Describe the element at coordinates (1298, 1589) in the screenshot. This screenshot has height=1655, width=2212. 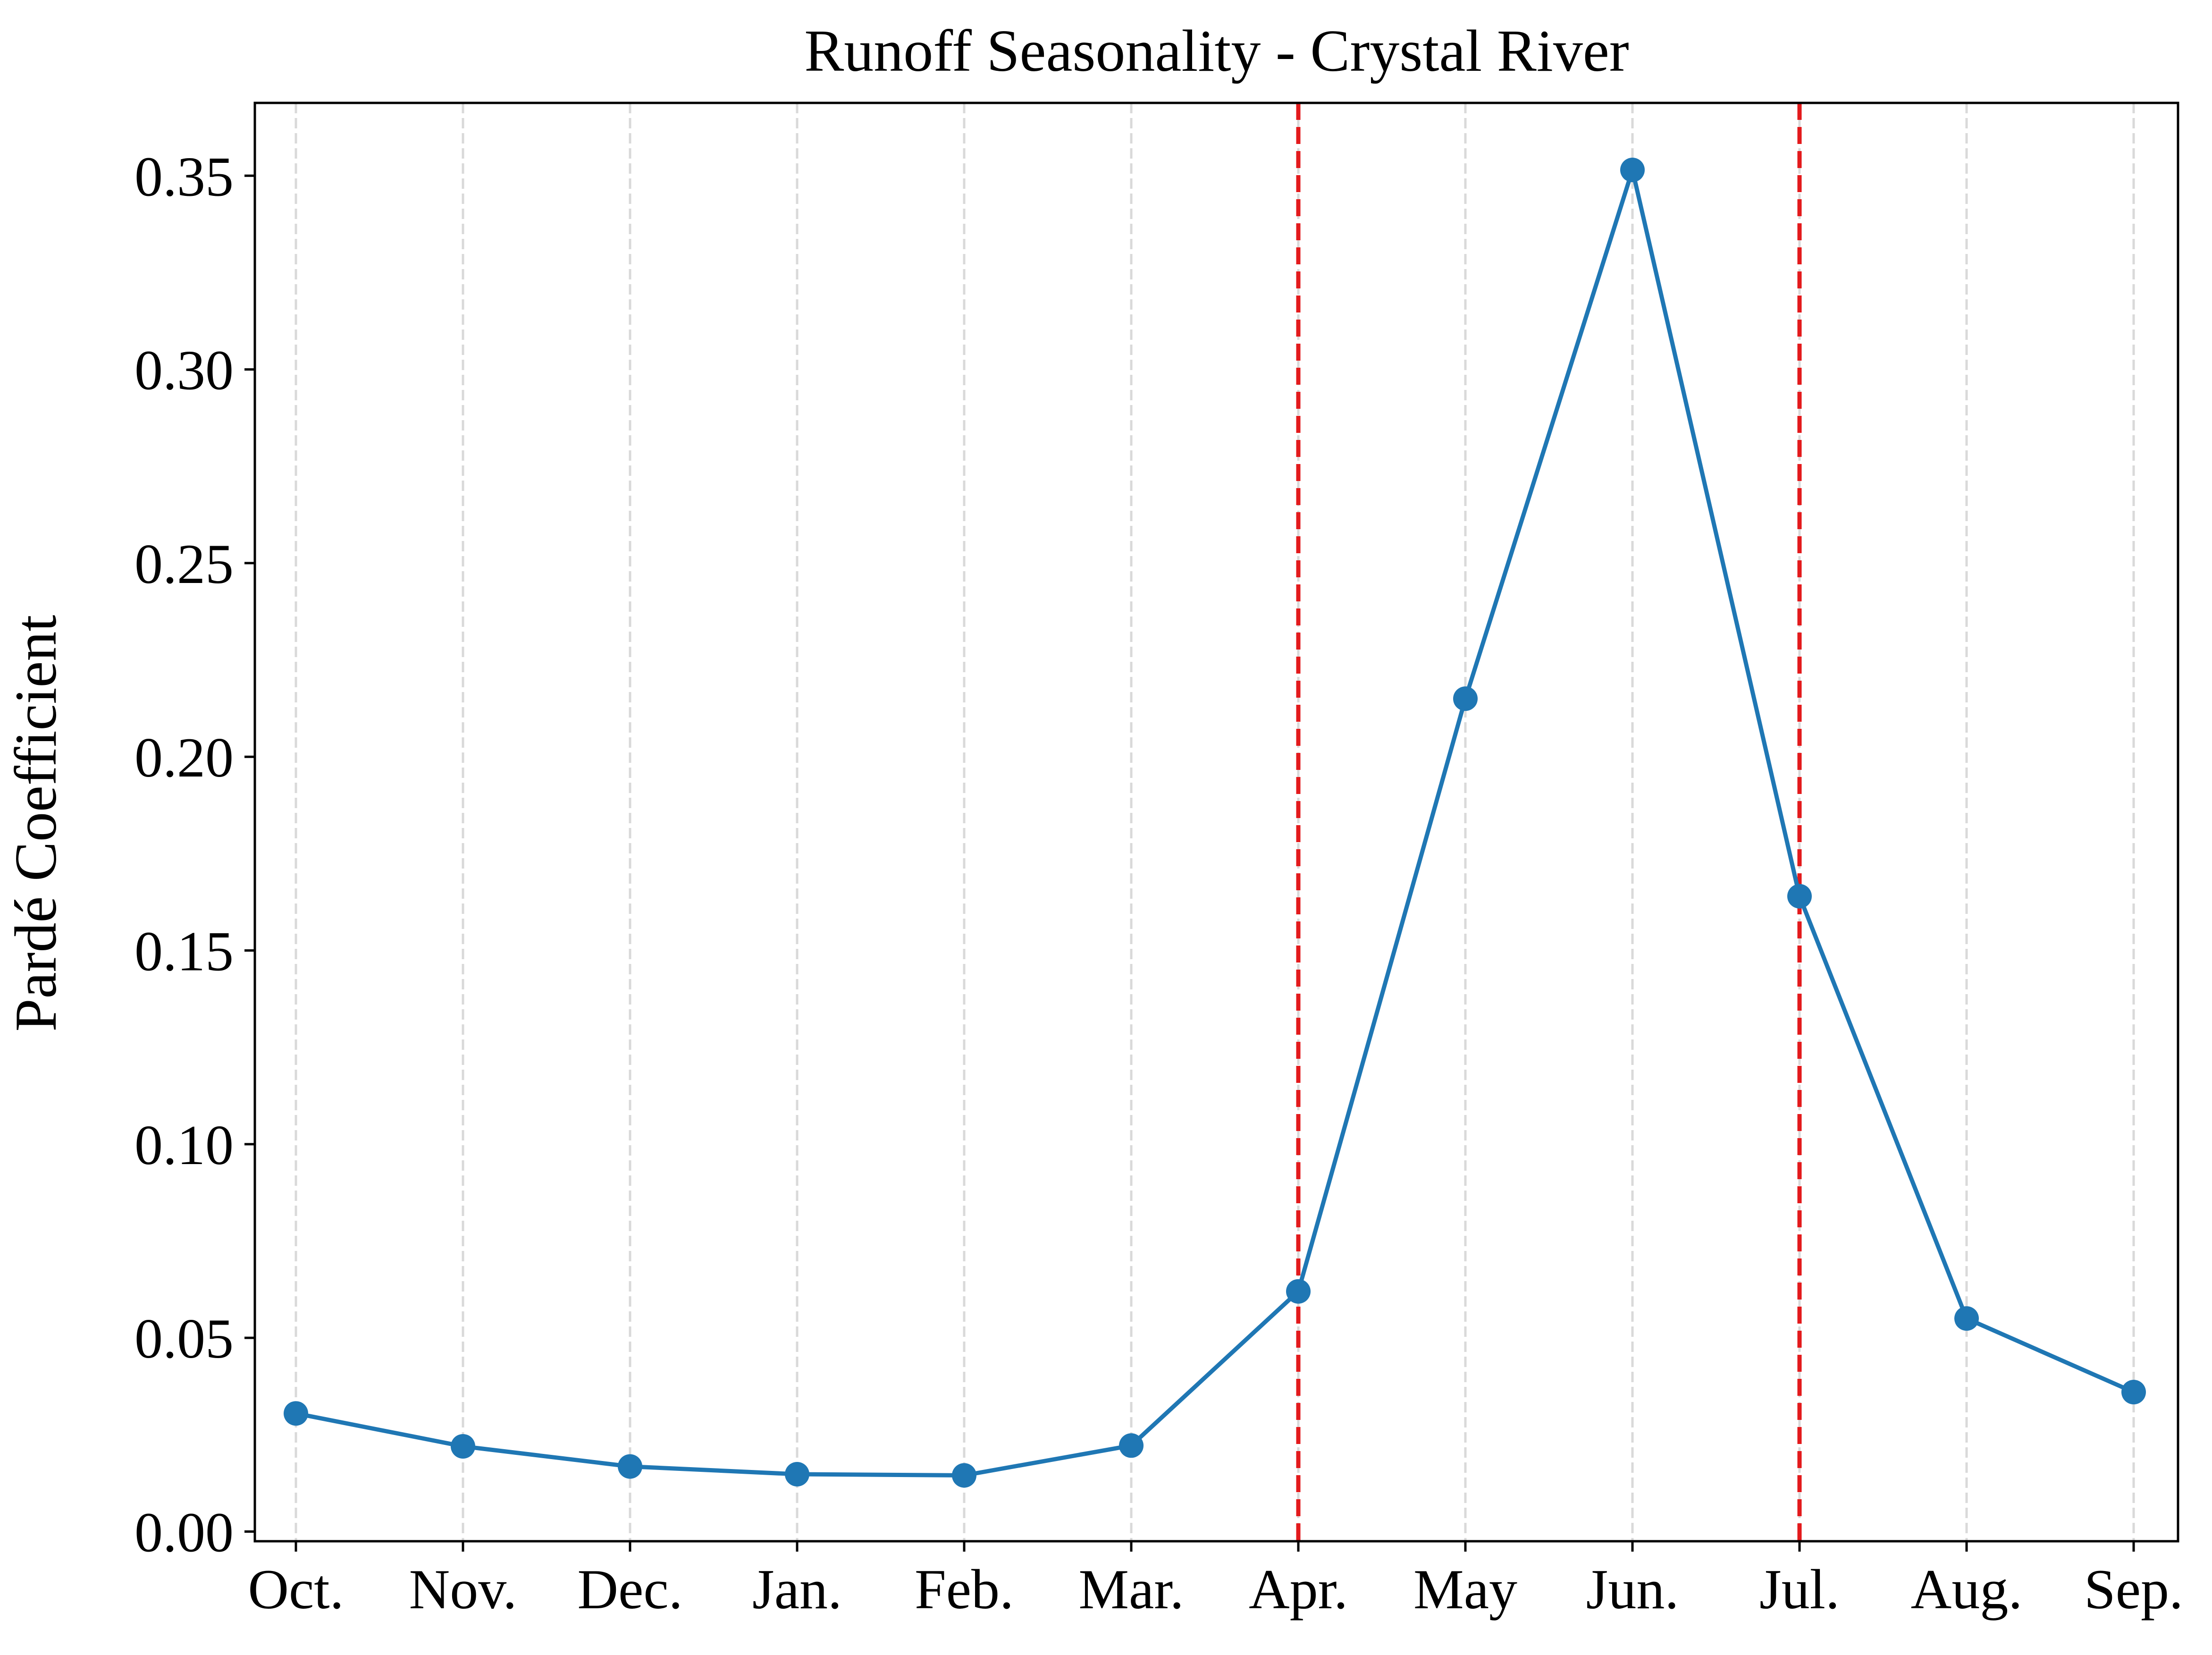
I see `x-tick-label: Apr.` at that location.